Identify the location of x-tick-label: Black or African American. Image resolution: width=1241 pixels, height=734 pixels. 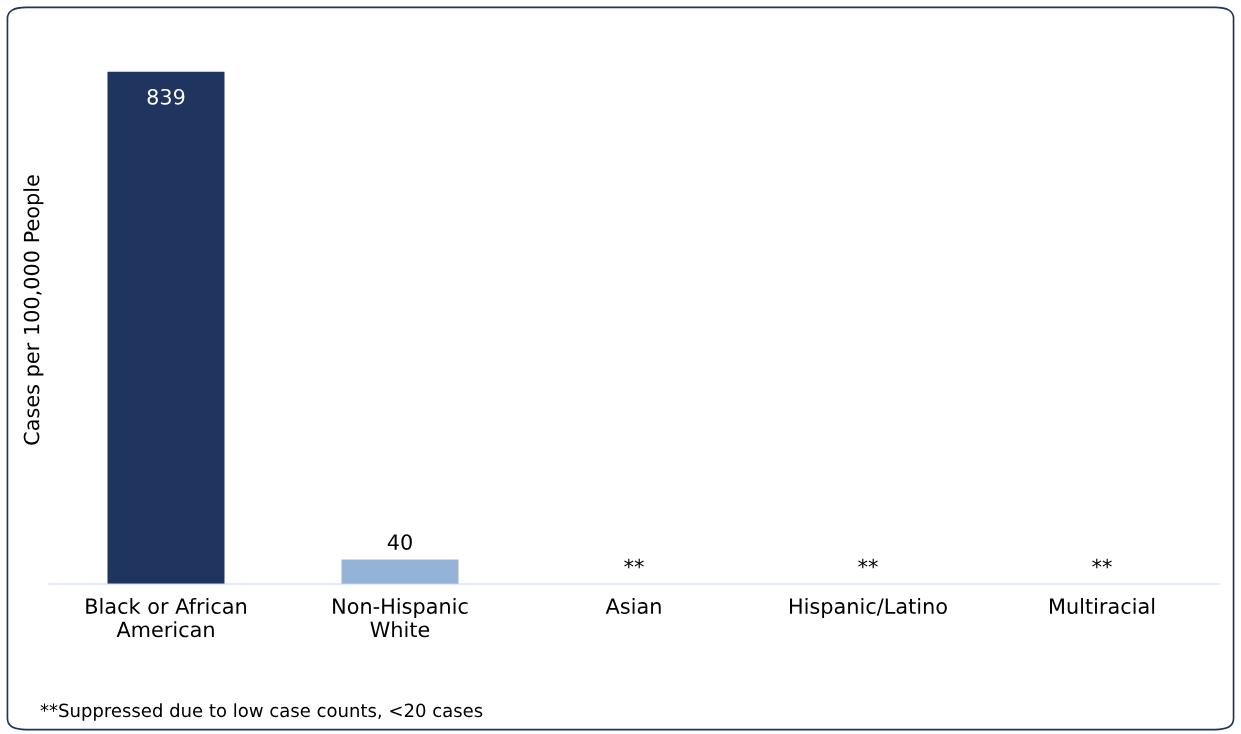
(166, 617).